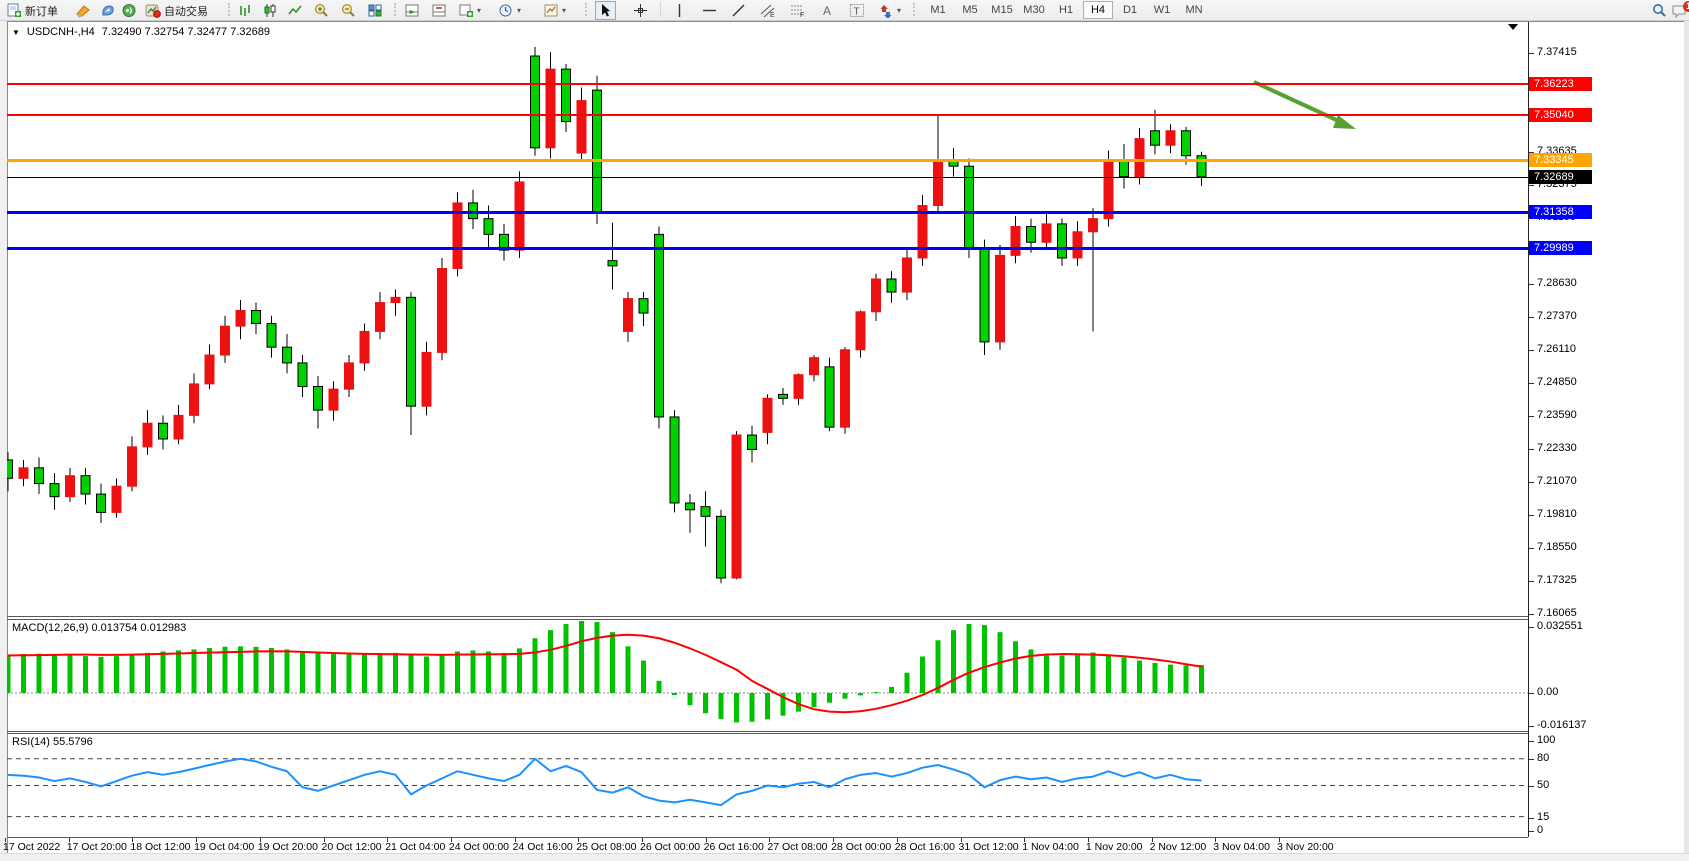  Describe the element at coordinates (505, 10) in the screenshot. I see `clock-icon` at that location.